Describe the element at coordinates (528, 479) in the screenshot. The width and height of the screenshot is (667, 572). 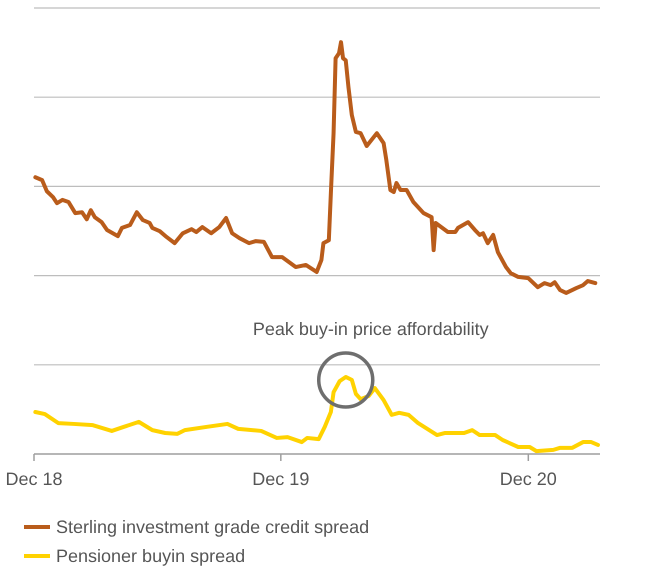
I see `x-tick-label: Dec 20` at that location.